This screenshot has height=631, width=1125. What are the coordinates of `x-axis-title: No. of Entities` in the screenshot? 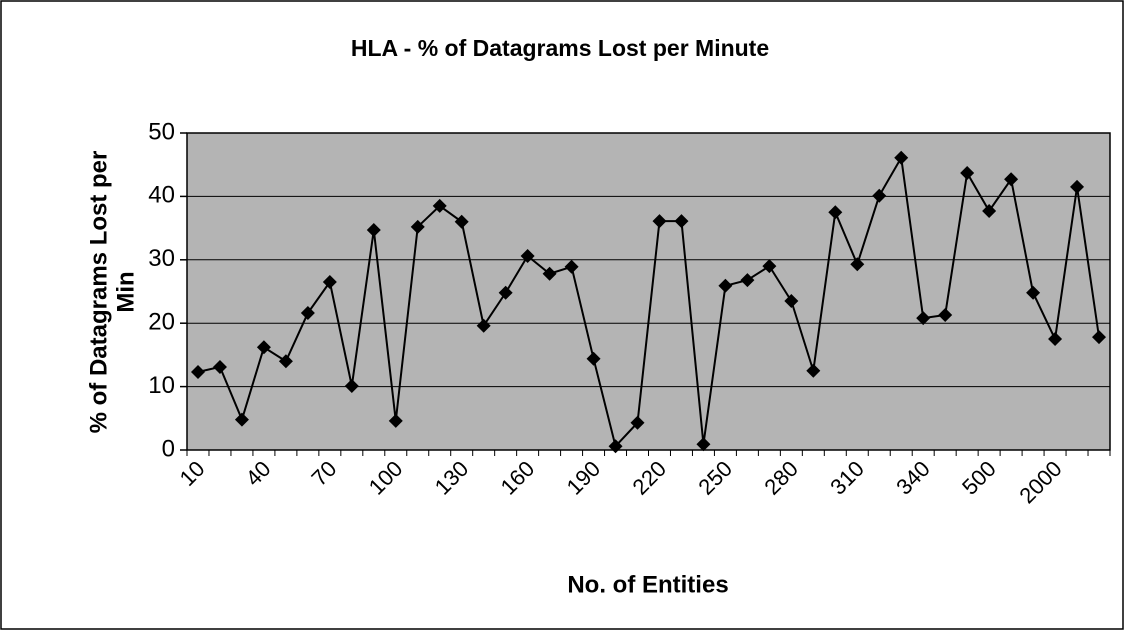 It's located at (647, 584).